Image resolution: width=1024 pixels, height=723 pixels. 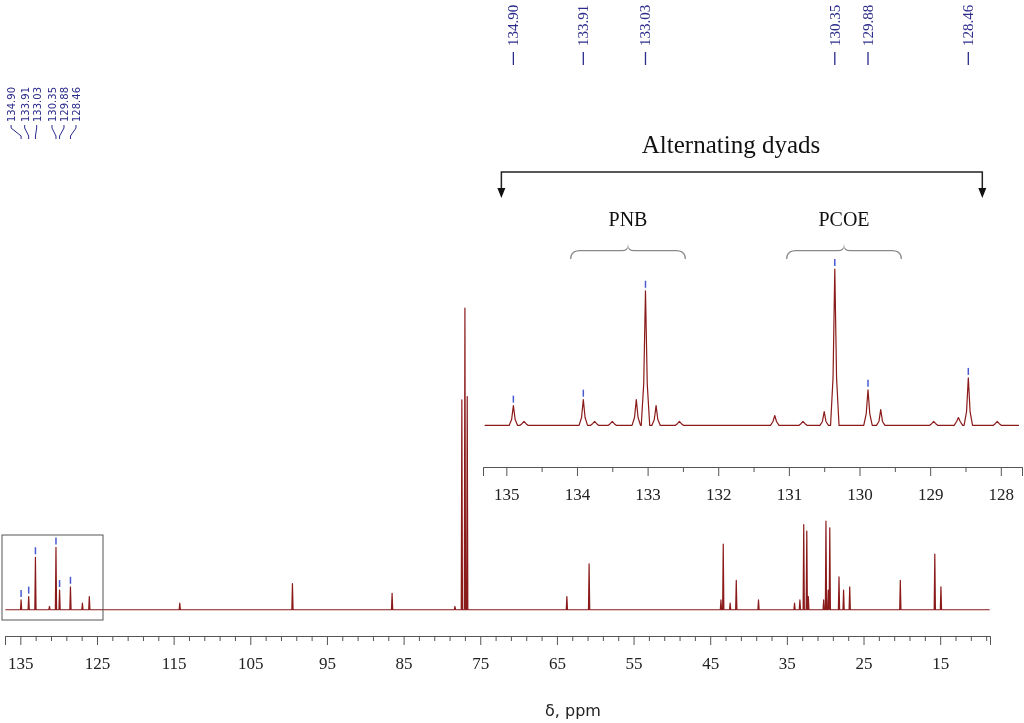 What do you see at coordinates (404, 664) in the screenshot?
I see `x-tick-label: 85` at bounding box center [404, 664].